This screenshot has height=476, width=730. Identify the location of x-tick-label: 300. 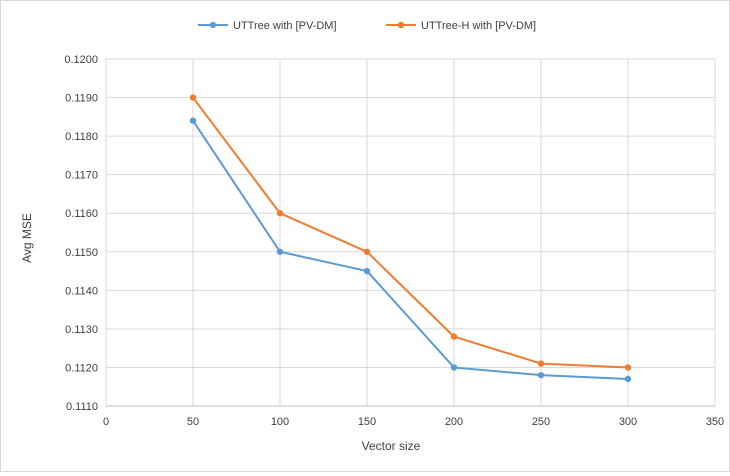
(628, 422).